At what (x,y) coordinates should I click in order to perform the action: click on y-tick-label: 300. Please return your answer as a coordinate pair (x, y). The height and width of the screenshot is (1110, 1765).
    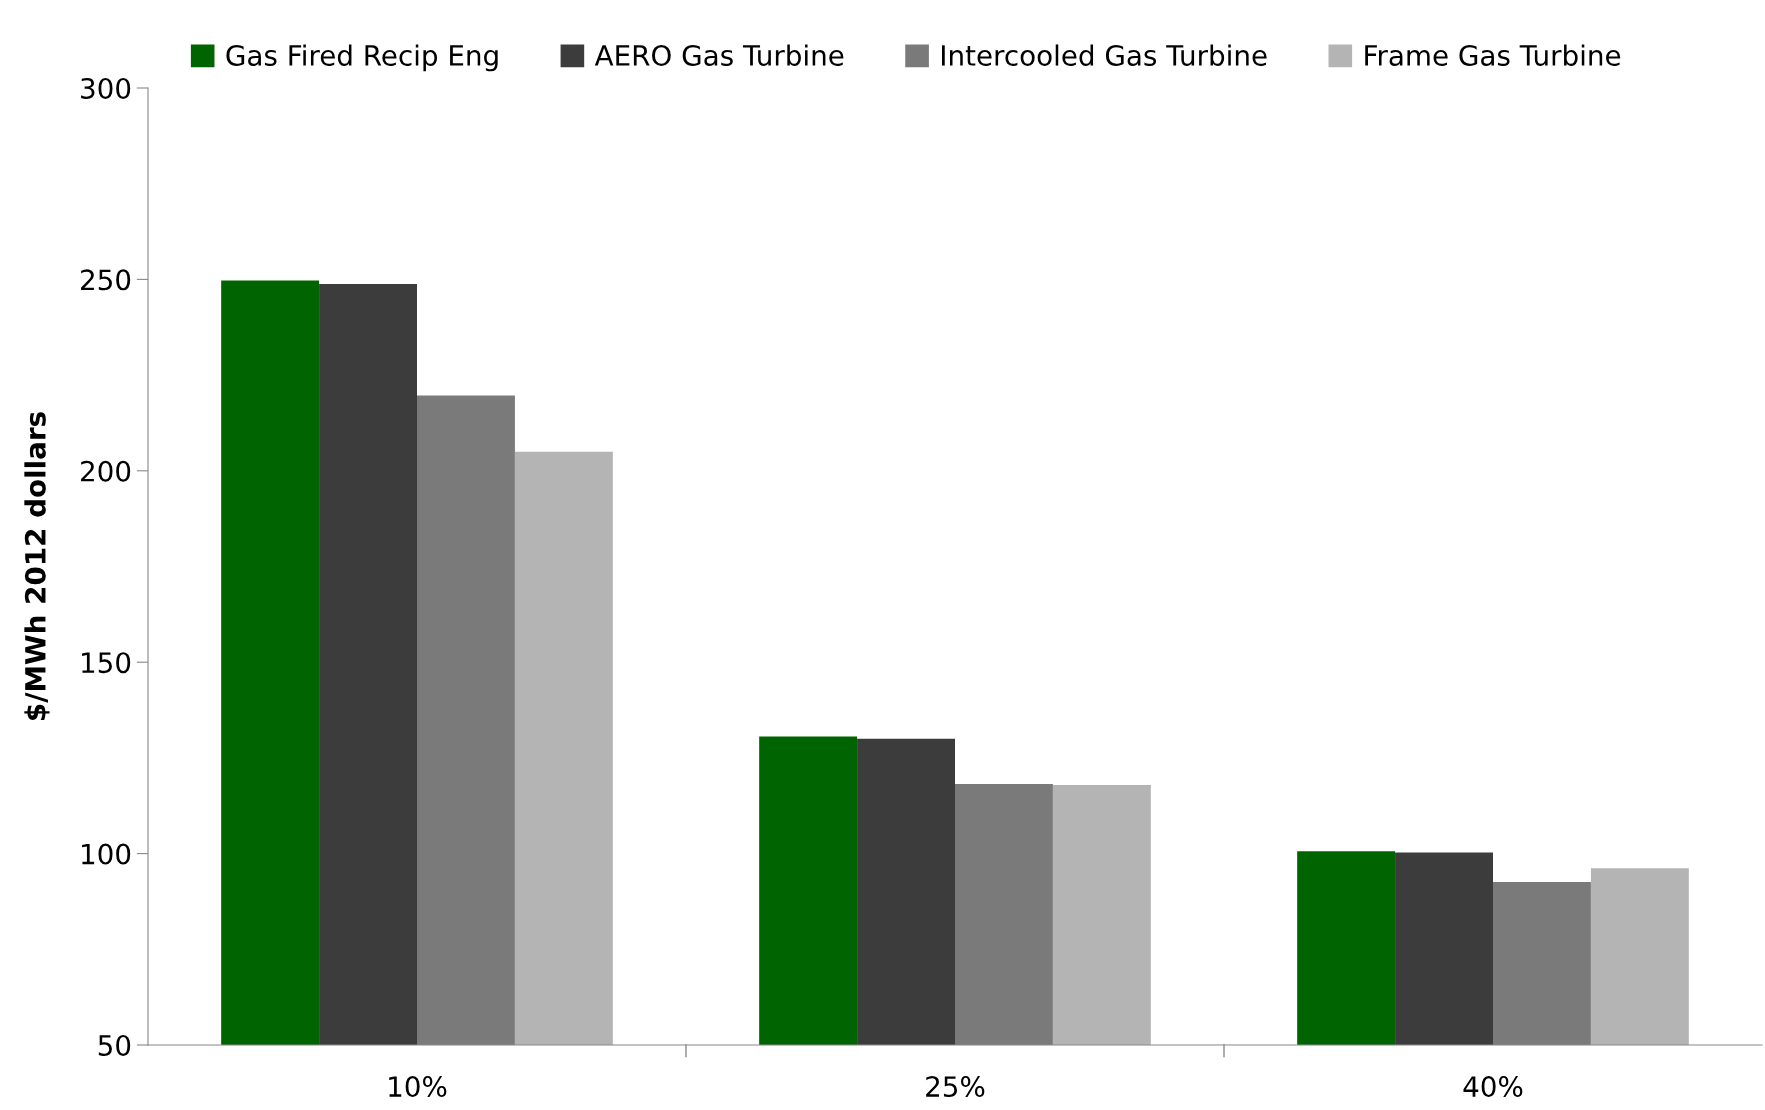
    Looking at the image, I should click on (106, 88).